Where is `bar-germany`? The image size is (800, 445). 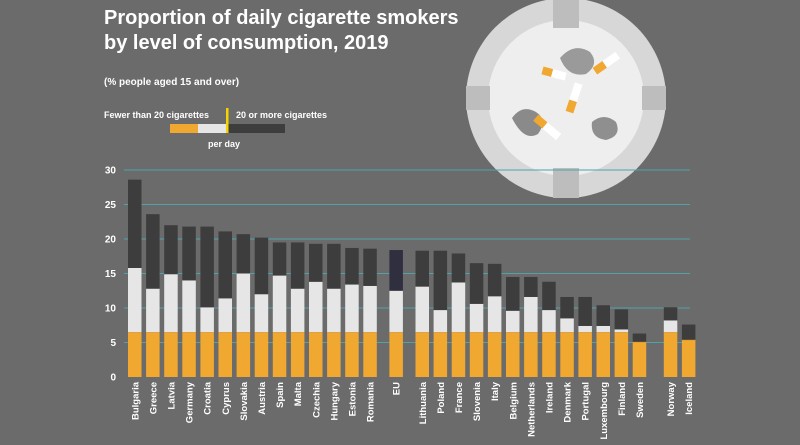
bar-germany is located at coordinates (189, 301).